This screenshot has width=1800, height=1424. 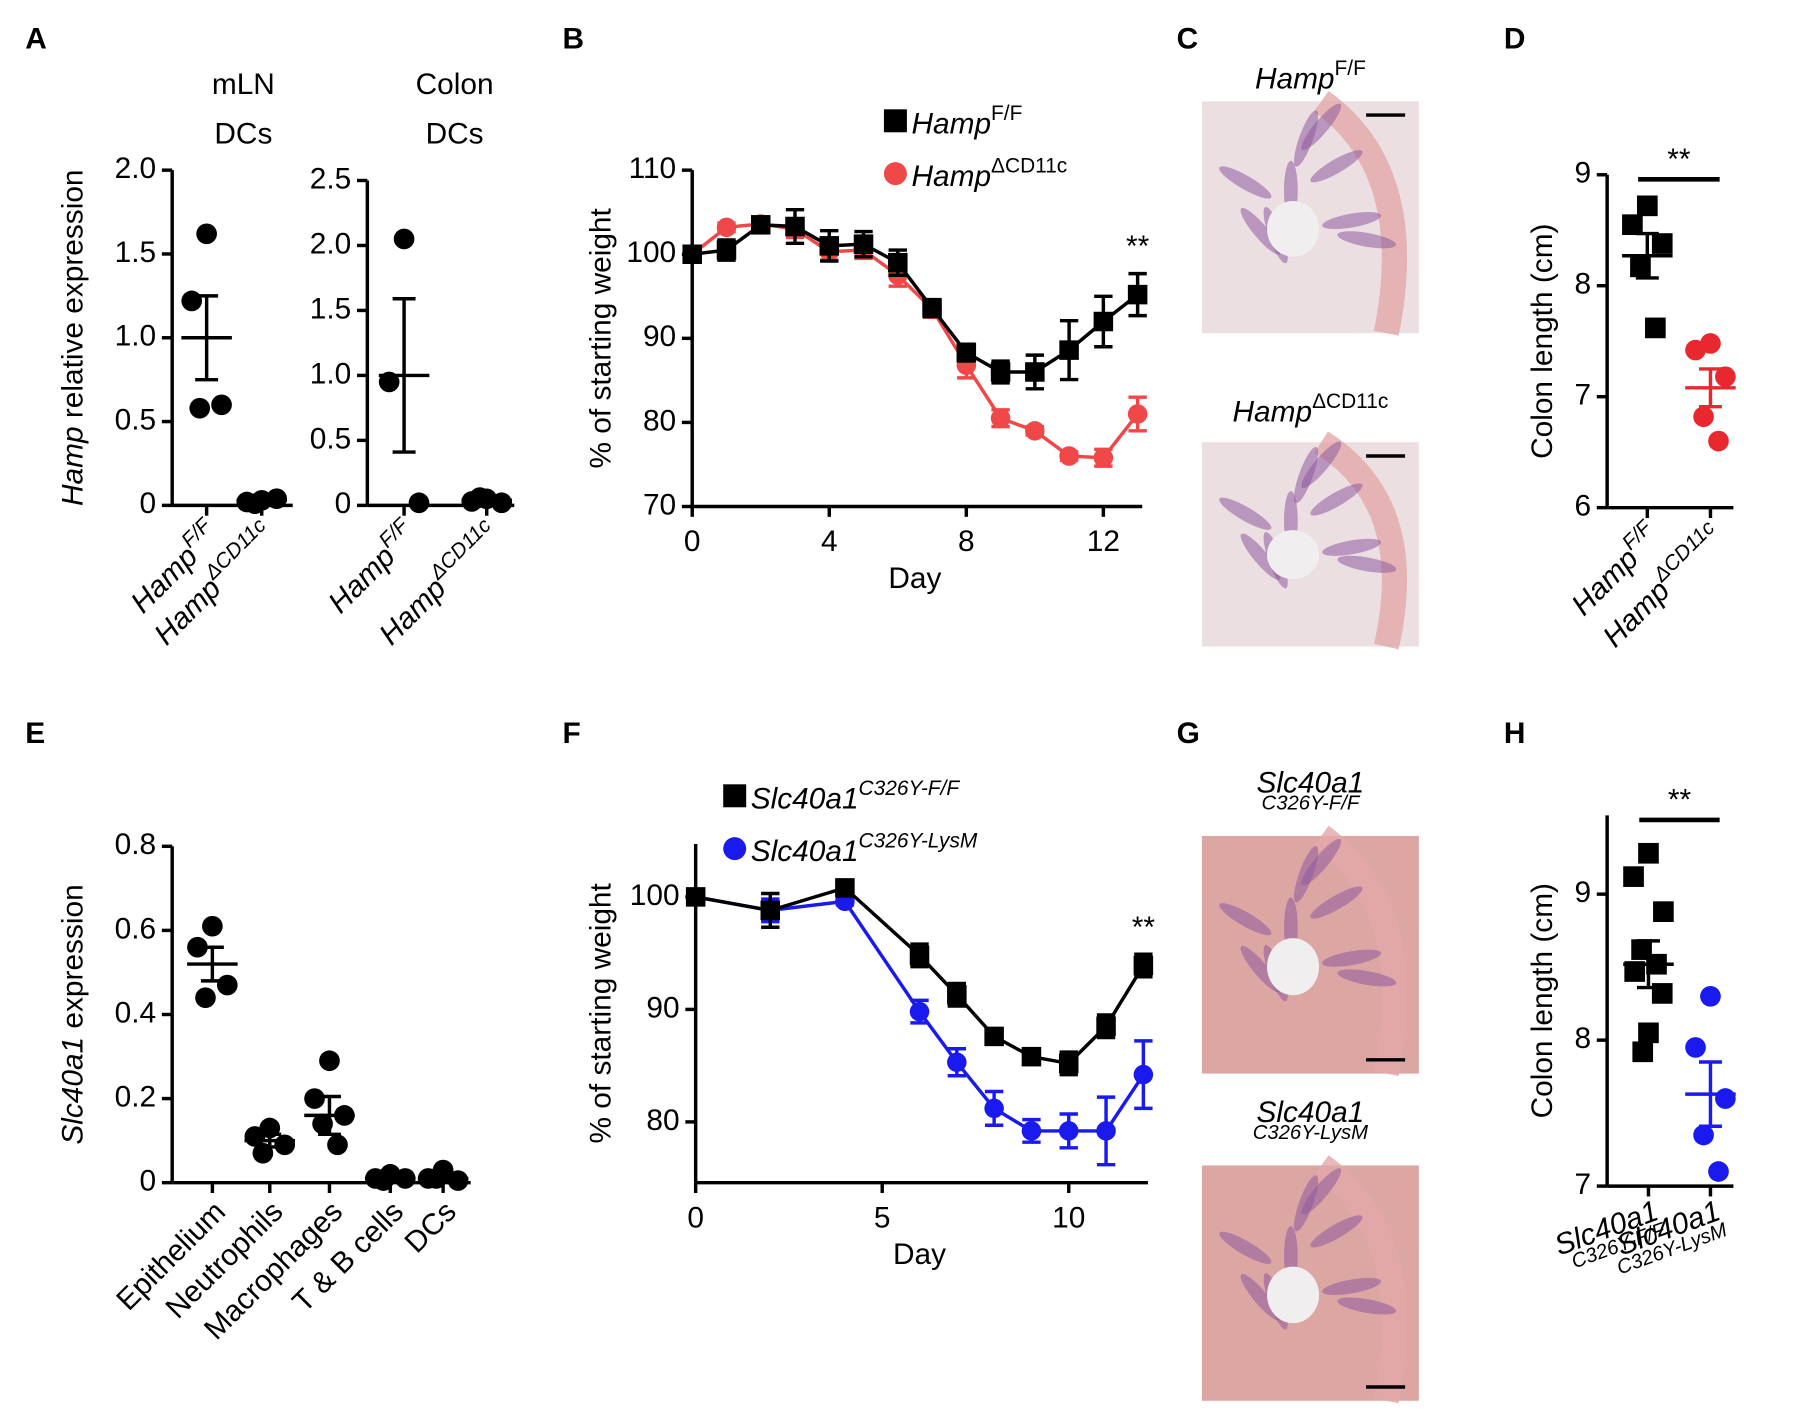 What do you see at coordinates (1144, 927) in the screenshot?
I see `annotation: **` at bounding box center [1144, 927].